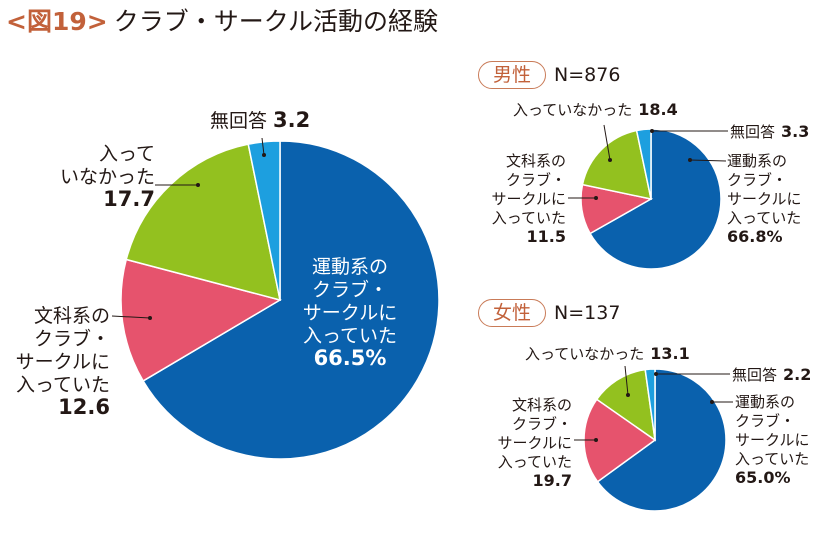  What do you see at coordinates (552, 480) in the screenshot?
I see `female-value-culture: 19.7` at bounding box center [552, 480].